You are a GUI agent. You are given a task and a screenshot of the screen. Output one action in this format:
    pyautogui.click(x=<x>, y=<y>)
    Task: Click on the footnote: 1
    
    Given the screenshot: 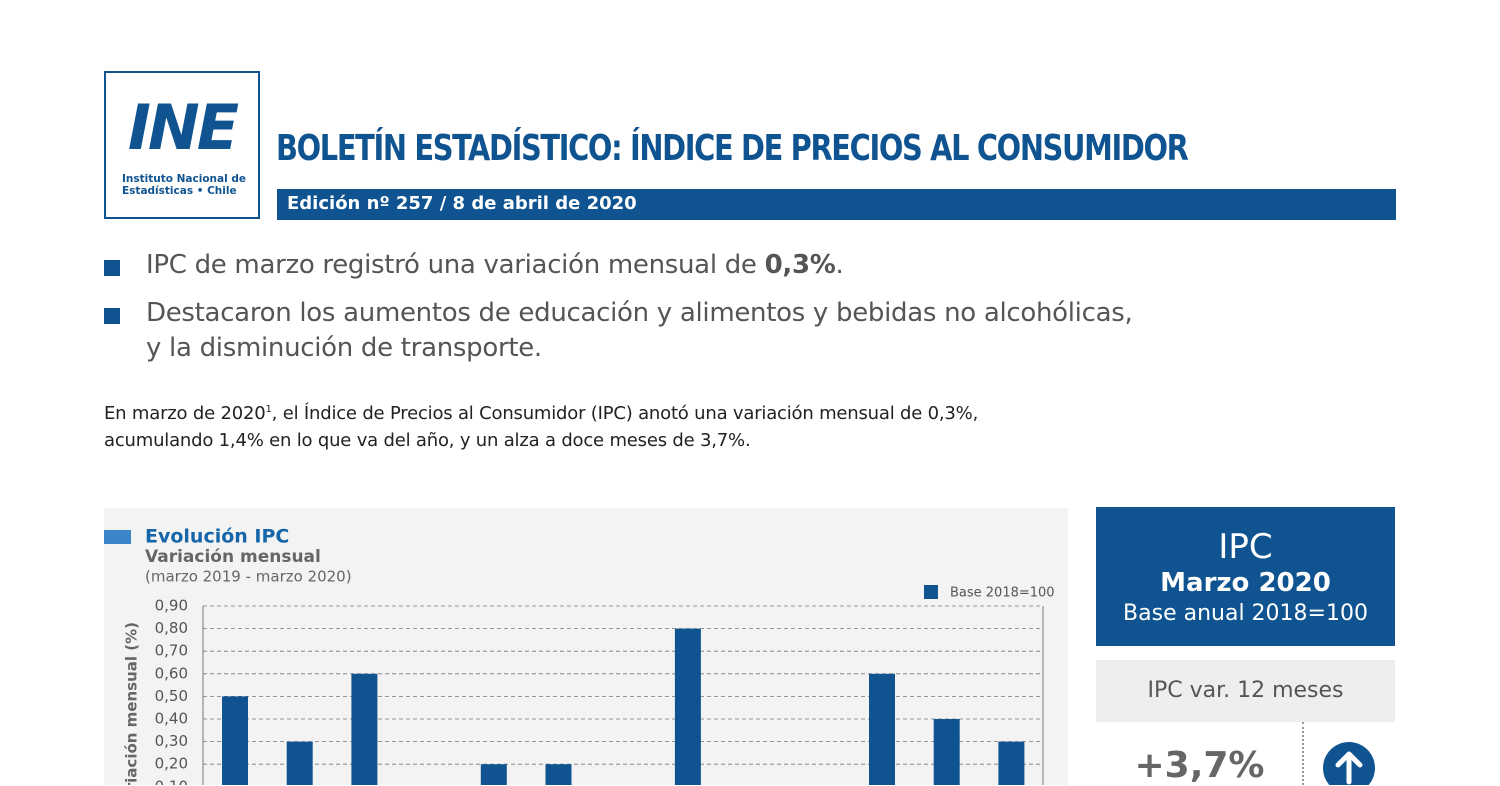 What is the action you would take?
    pyautogui.click(x=268, y=409)
    